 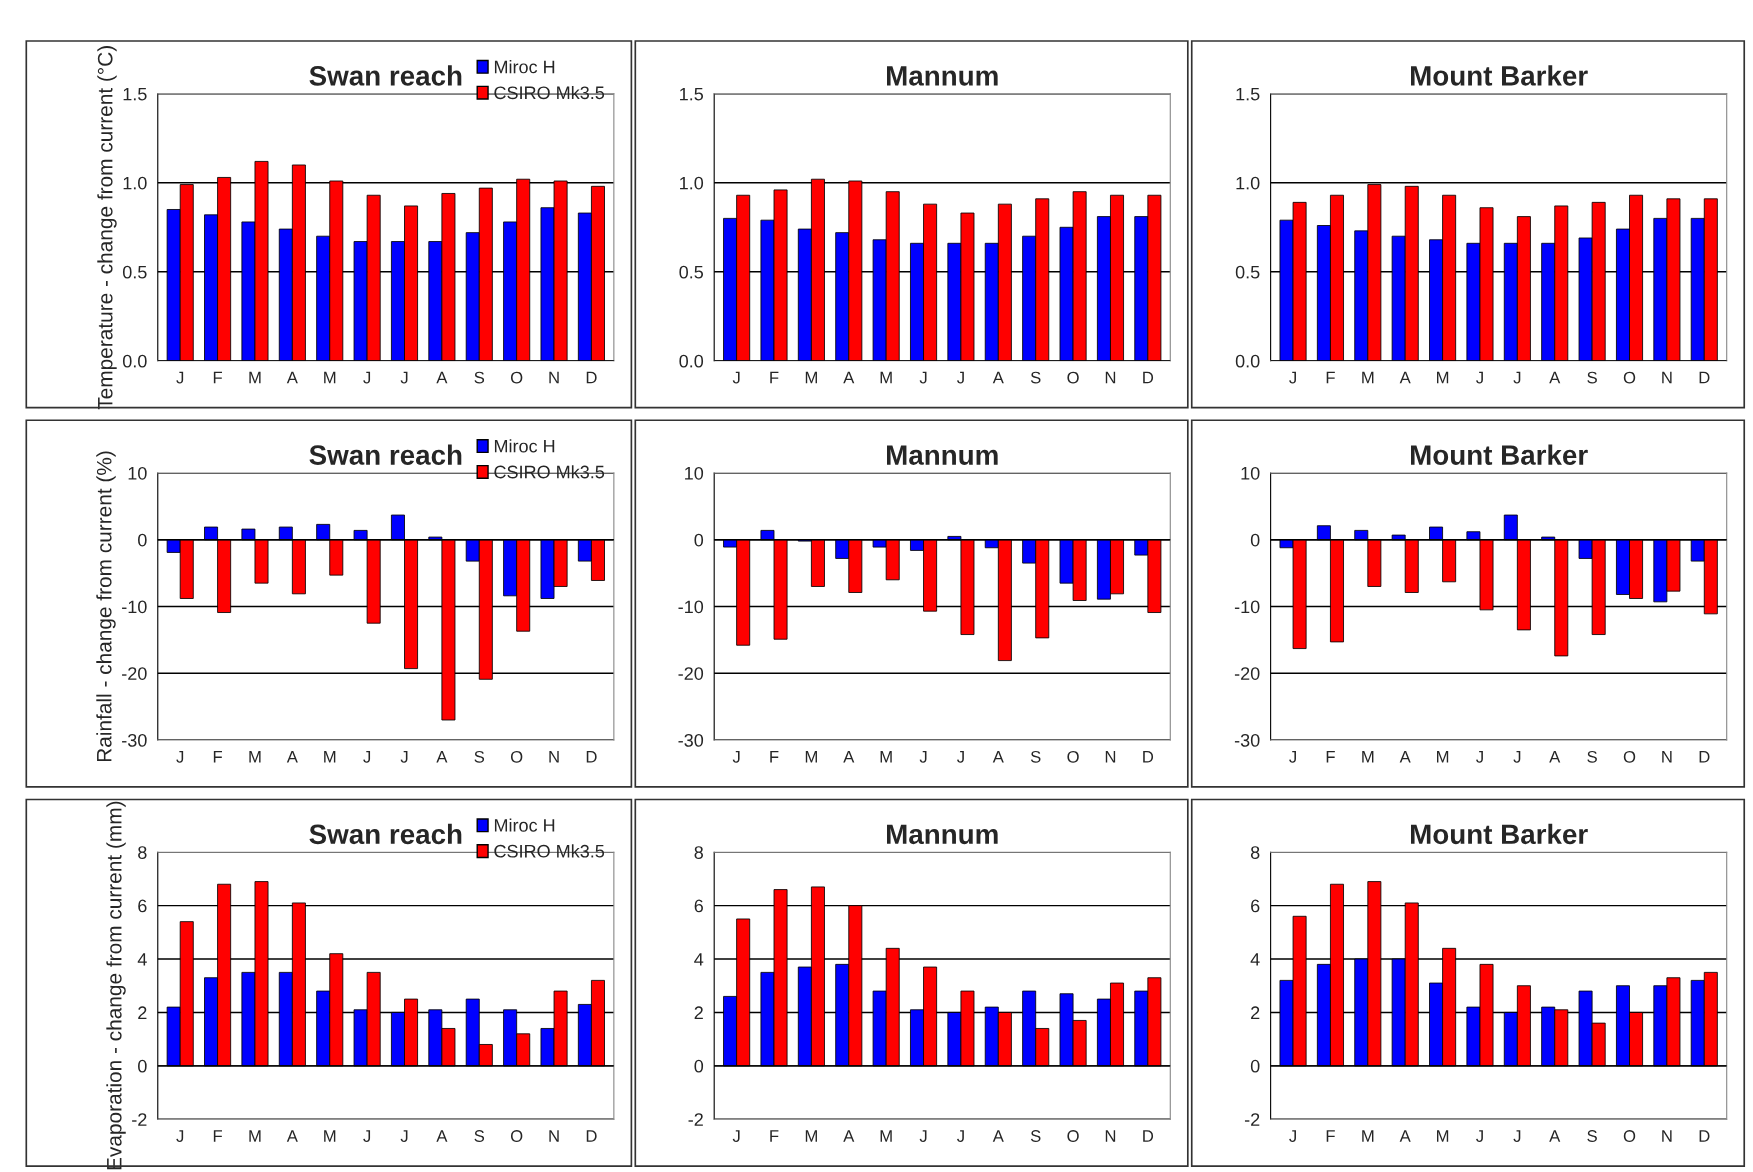 I want to click on y-tick-label: 6, so click(x=698, y=906).